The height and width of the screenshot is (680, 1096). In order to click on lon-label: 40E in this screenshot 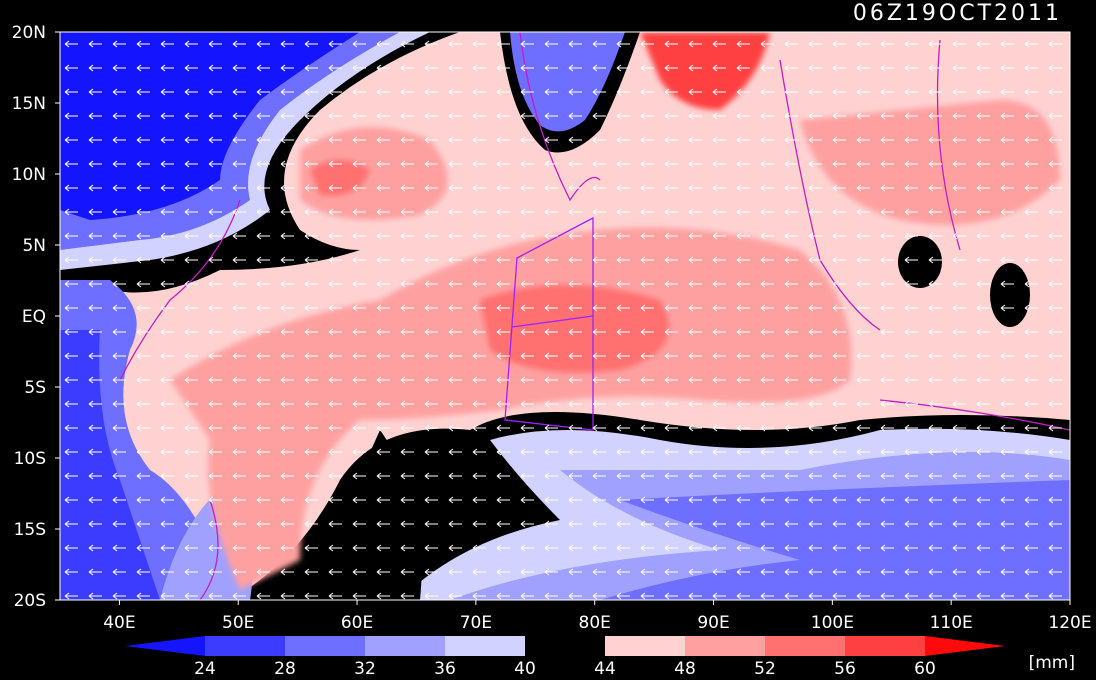, I will do `click(119, 623)`.